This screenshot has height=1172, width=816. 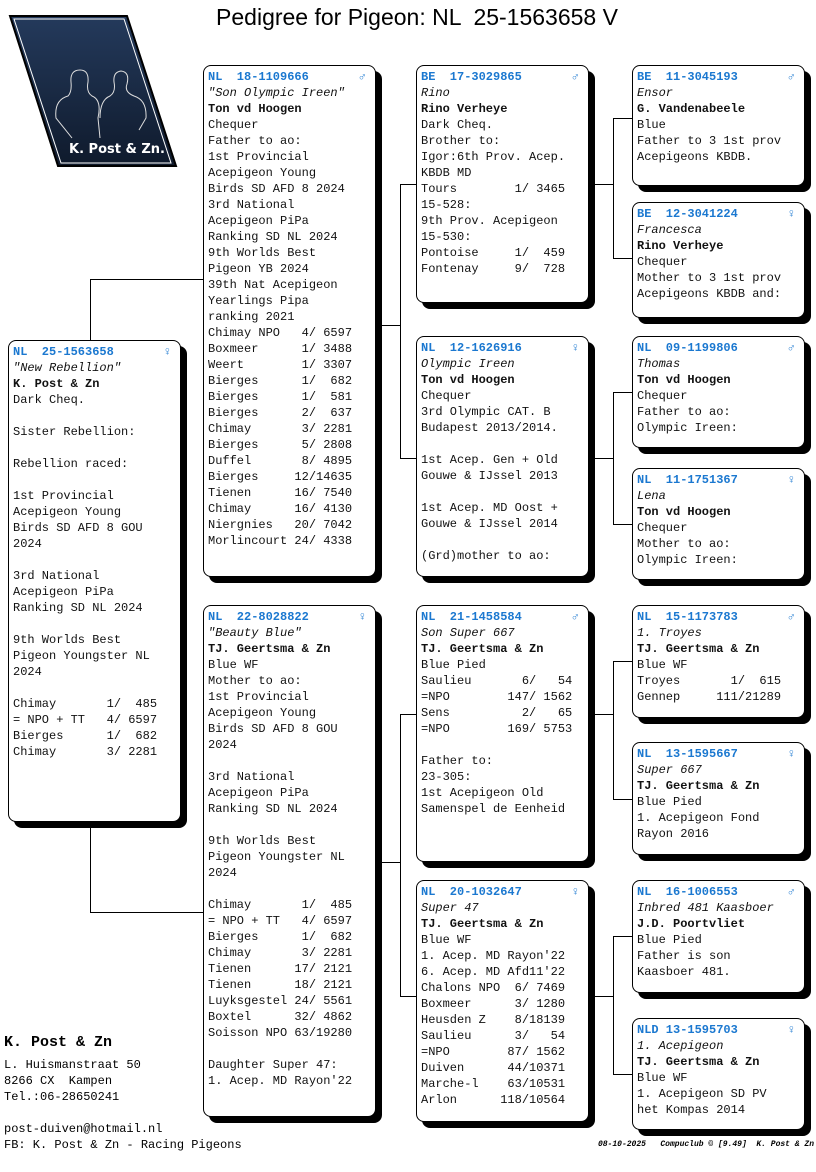 I want to click on pigeon-owner: Ton vd Hoogen, so click(x=684, y=512).